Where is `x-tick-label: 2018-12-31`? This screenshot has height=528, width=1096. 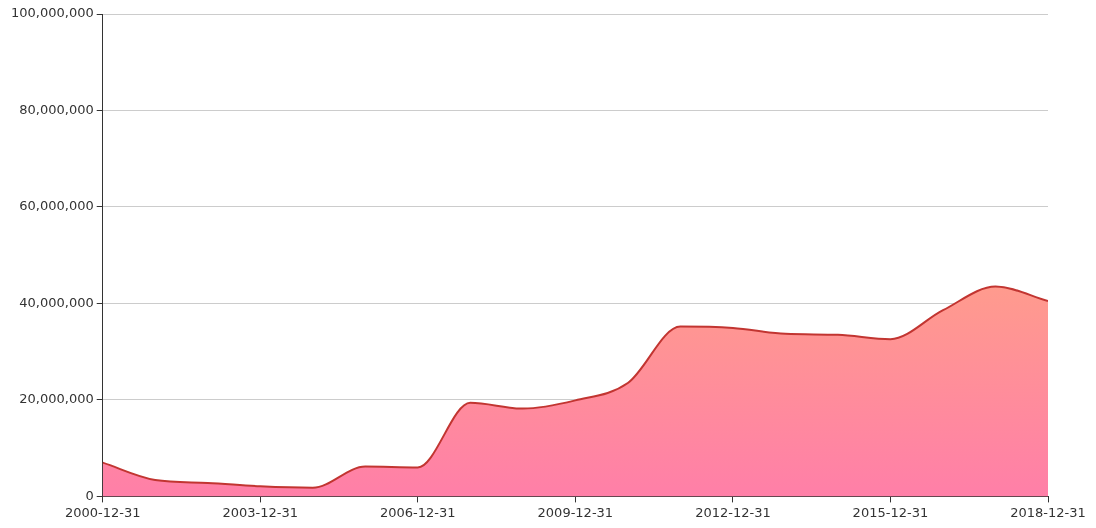 x-tick-label: 2018-12-31 is located at coordinates (1048, 512).